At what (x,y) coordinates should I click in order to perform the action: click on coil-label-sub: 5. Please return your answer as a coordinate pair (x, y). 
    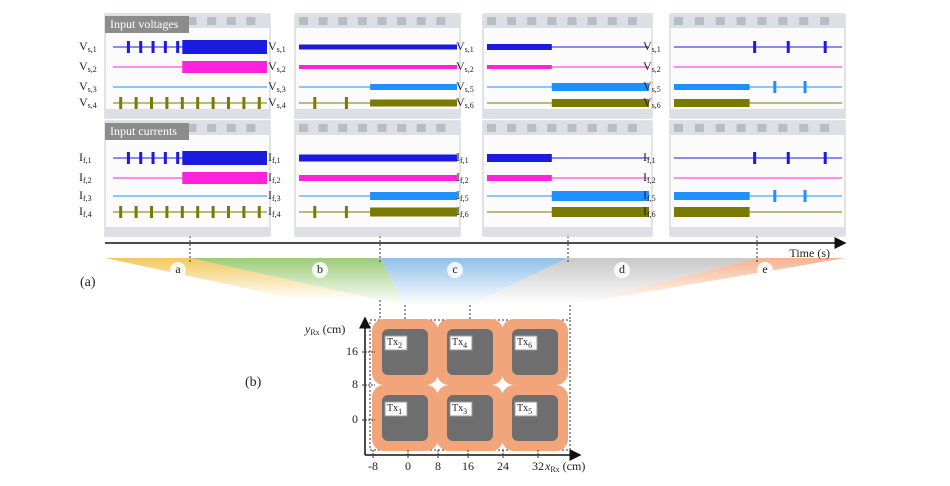
    Looking at the image, I should click on (530, 411).